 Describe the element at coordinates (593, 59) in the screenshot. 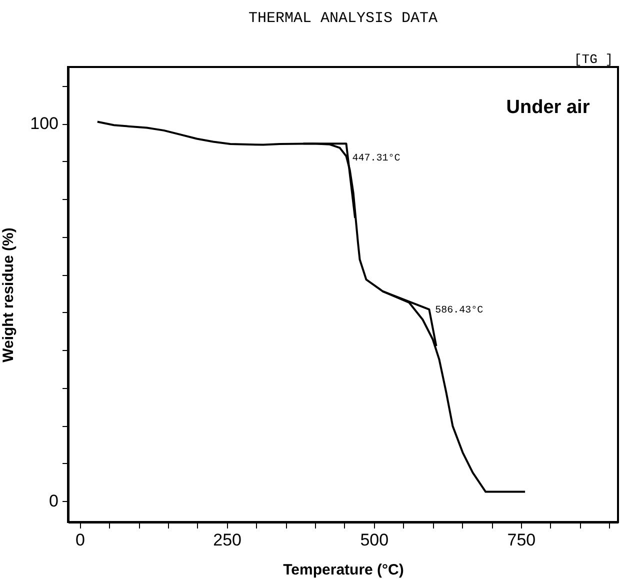

I see `text: [TG ]` at that location.